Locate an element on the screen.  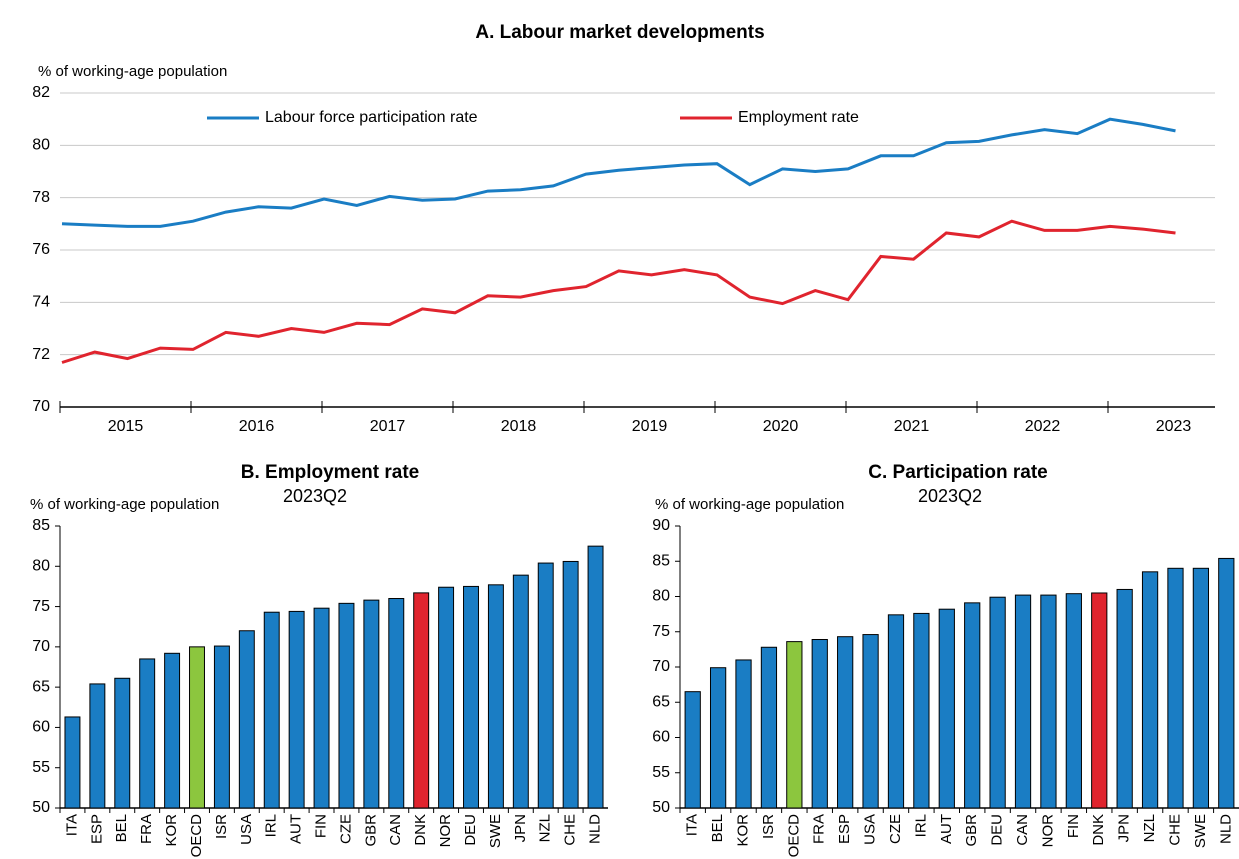
x-tick-label: DNK is located at coordinates (1098, 830).